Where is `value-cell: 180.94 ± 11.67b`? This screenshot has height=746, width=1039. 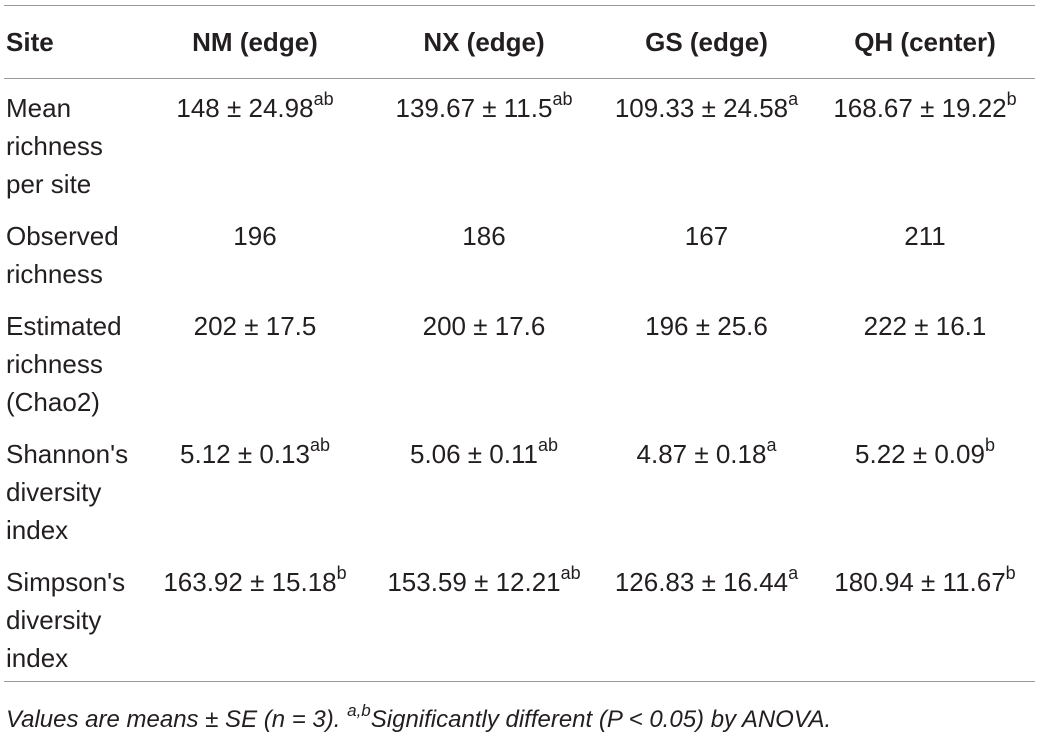
value-cell: 180.94 ± 11.67b is located at coordinates (925, 617).